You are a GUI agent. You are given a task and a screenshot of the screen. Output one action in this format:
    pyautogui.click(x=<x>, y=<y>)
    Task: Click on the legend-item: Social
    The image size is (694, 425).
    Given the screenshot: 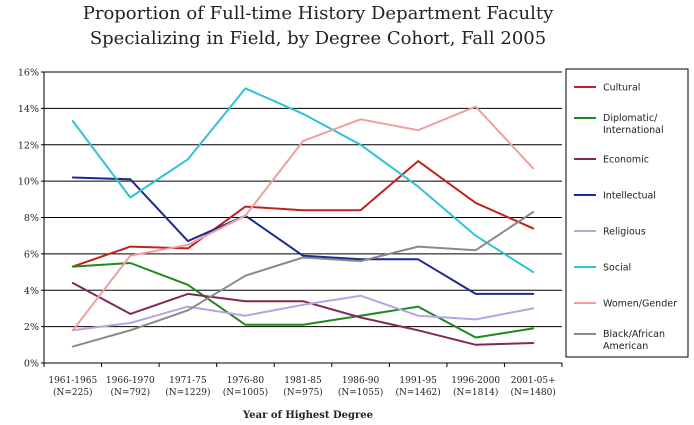 What is the action you would take?
    pyautogui.click(x=602, y=268)
    